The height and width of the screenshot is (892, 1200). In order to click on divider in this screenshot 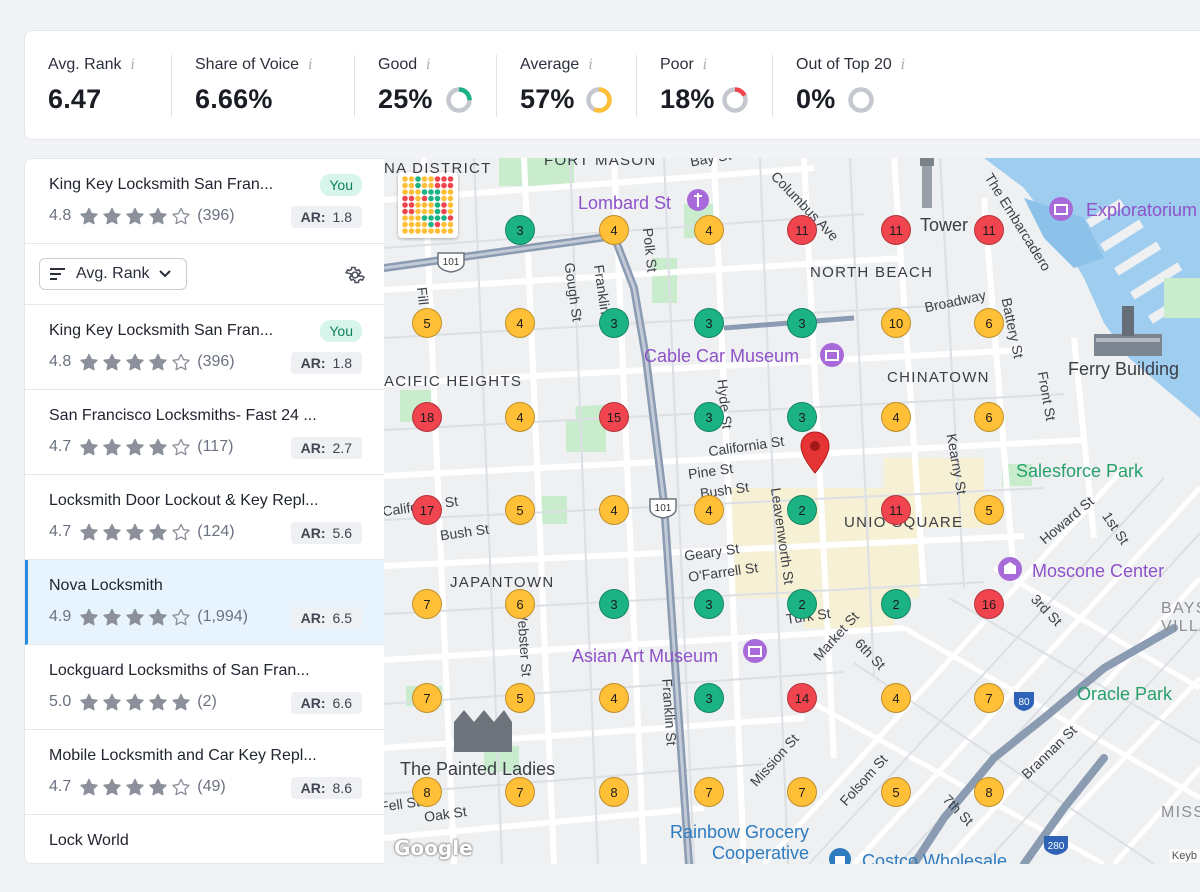, I will do `click(636, 86)`.